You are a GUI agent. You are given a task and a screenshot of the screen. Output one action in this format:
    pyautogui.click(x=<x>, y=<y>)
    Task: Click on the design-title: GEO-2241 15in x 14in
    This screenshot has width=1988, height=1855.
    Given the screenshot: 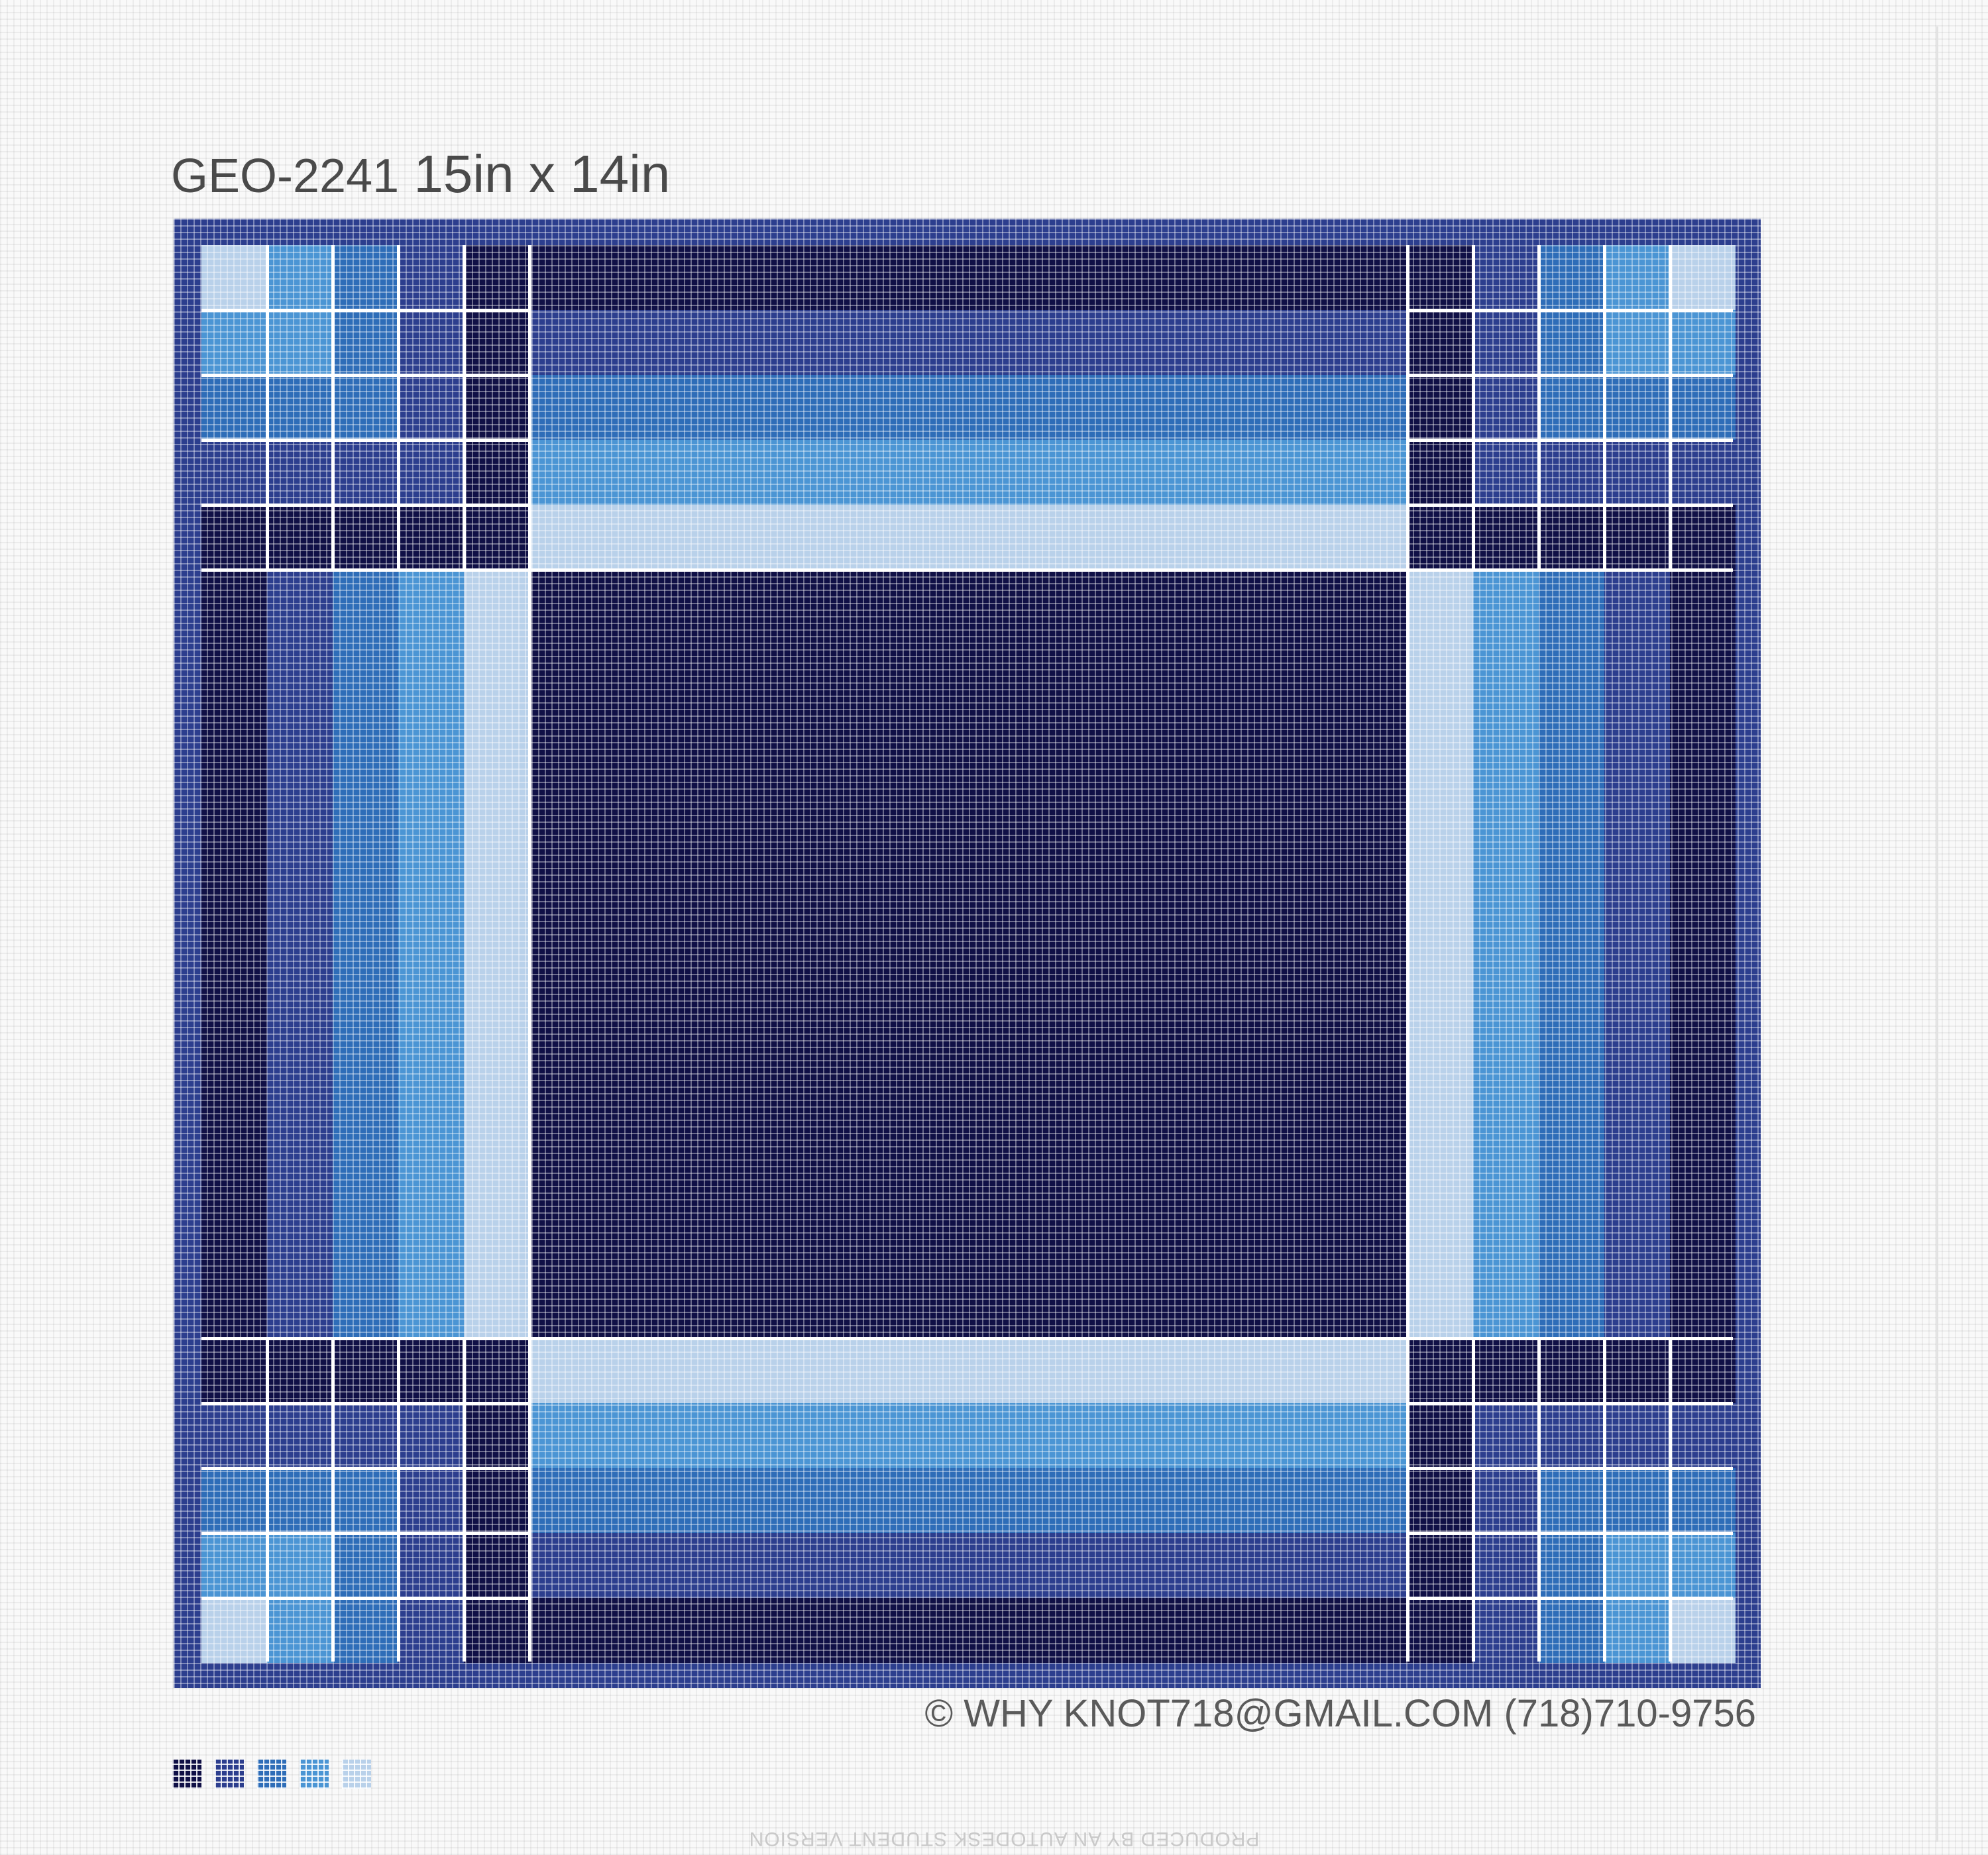 What is the action you would take?
    pyautogui.click(x=420, y=175)
    